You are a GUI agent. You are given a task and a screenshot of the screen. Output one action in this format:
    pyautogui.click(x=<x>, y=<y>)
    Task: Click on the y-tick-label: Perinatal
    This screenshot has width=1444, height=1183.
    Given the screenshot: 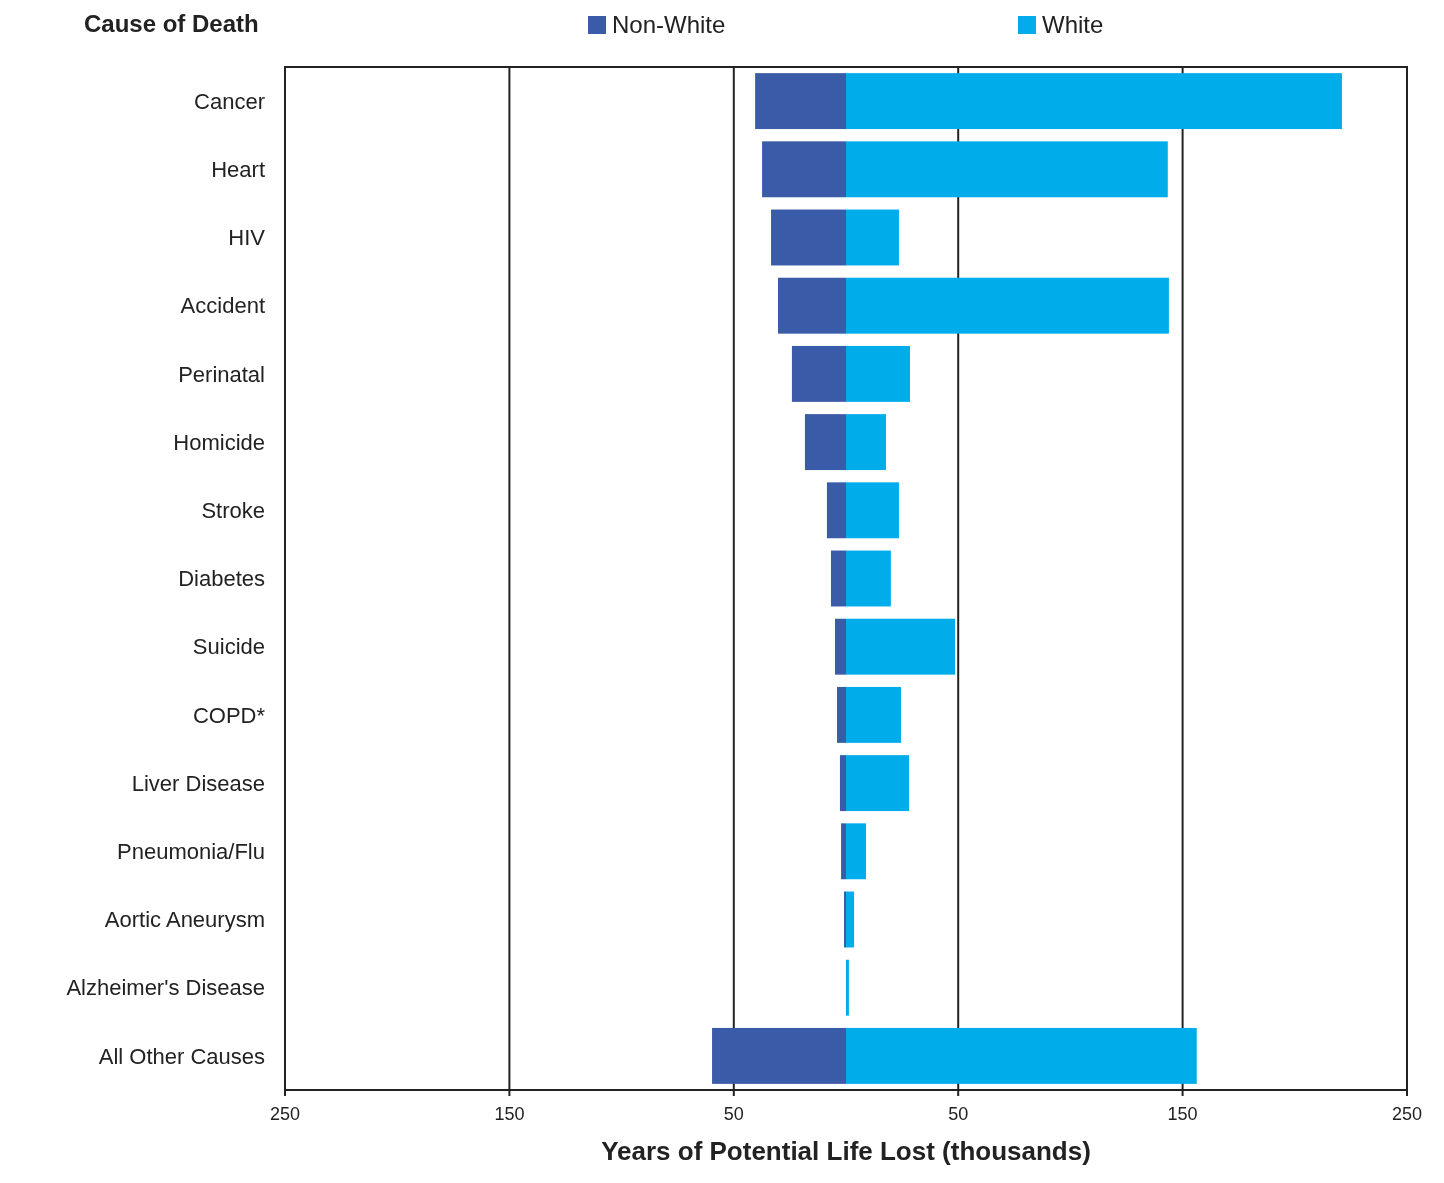 What is the action you would take?
    pyautogui.click(x=221, y=374)
    